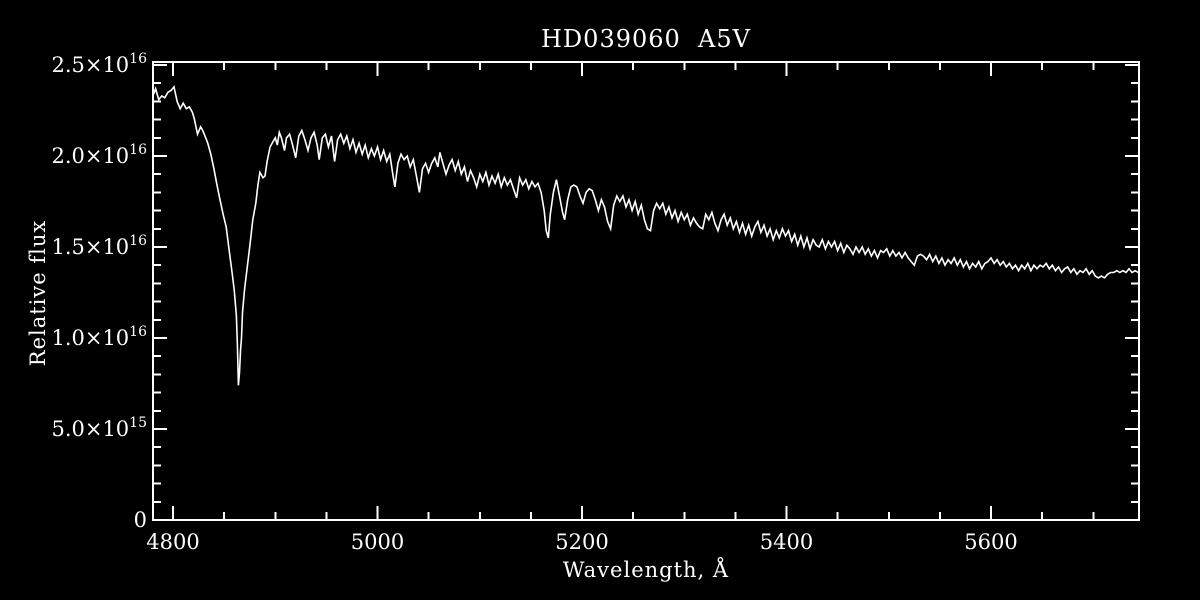 This screenshot has width=1200, height=600. Describe the element at coordinates (140, 520) in the screenshot. I see `y-tick-label: 0` at that location.